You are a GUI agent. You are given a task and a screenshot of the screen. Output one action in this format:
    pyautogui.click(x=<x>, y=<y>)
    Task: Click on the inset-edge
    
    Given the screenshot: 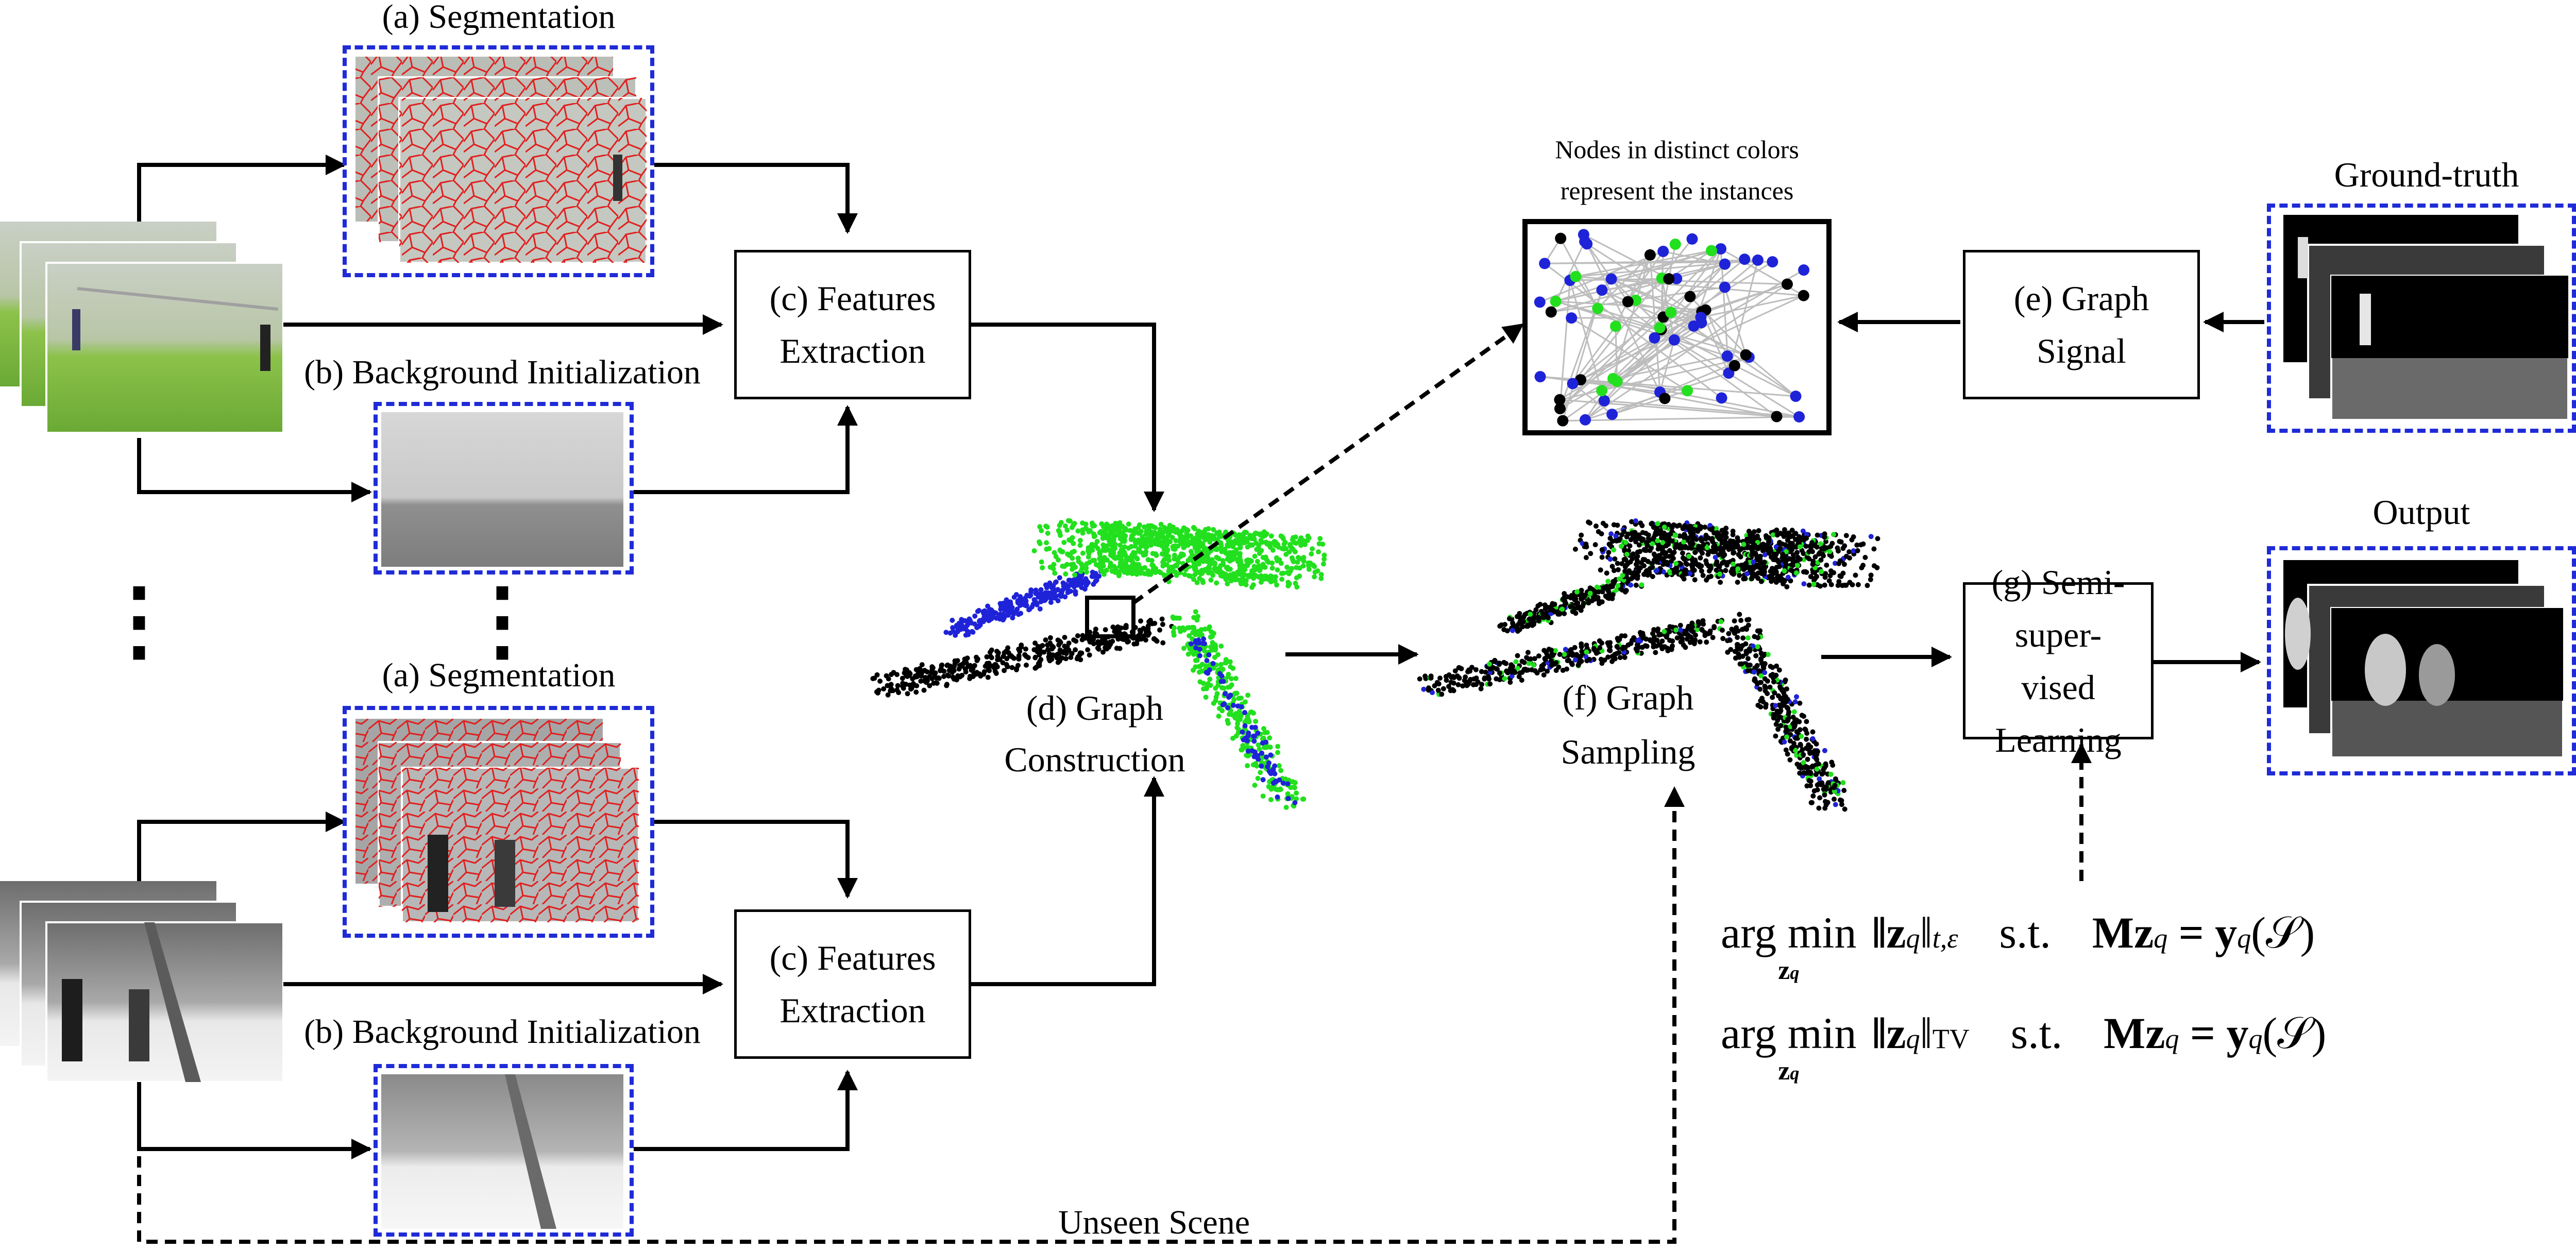 What is the action you would take?
    pyautogui.click(x=1587, y=340)
    